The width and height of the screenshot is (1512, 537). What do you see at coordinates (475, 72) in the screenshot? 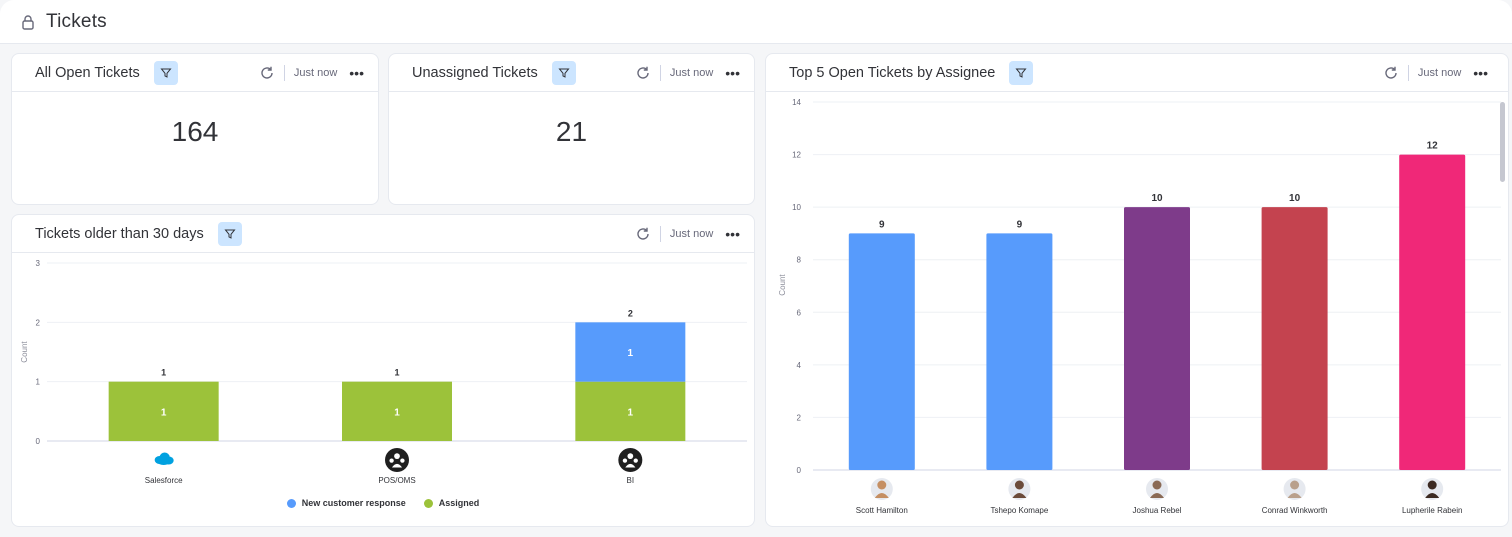
I see `widget-title: Unassigned Tickets` at bounding box center [475, 72].